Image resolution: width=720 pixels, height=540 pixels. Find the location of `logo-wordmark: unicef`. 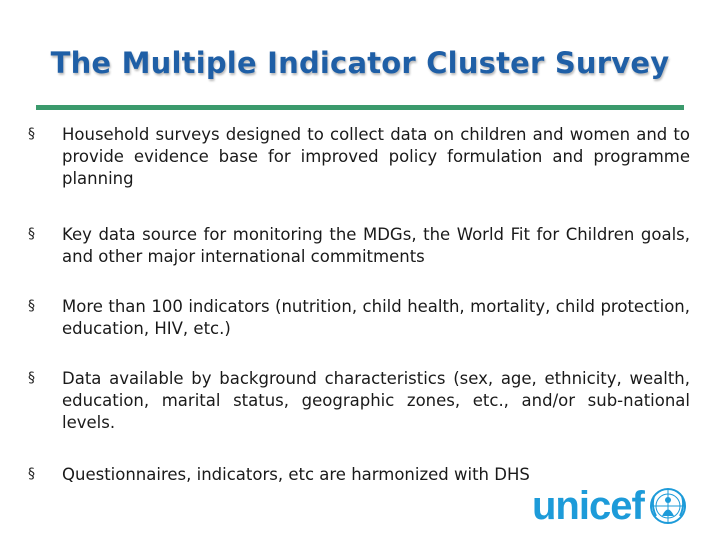

logo-wordmark: unicef is located at coordinates (588, 506).